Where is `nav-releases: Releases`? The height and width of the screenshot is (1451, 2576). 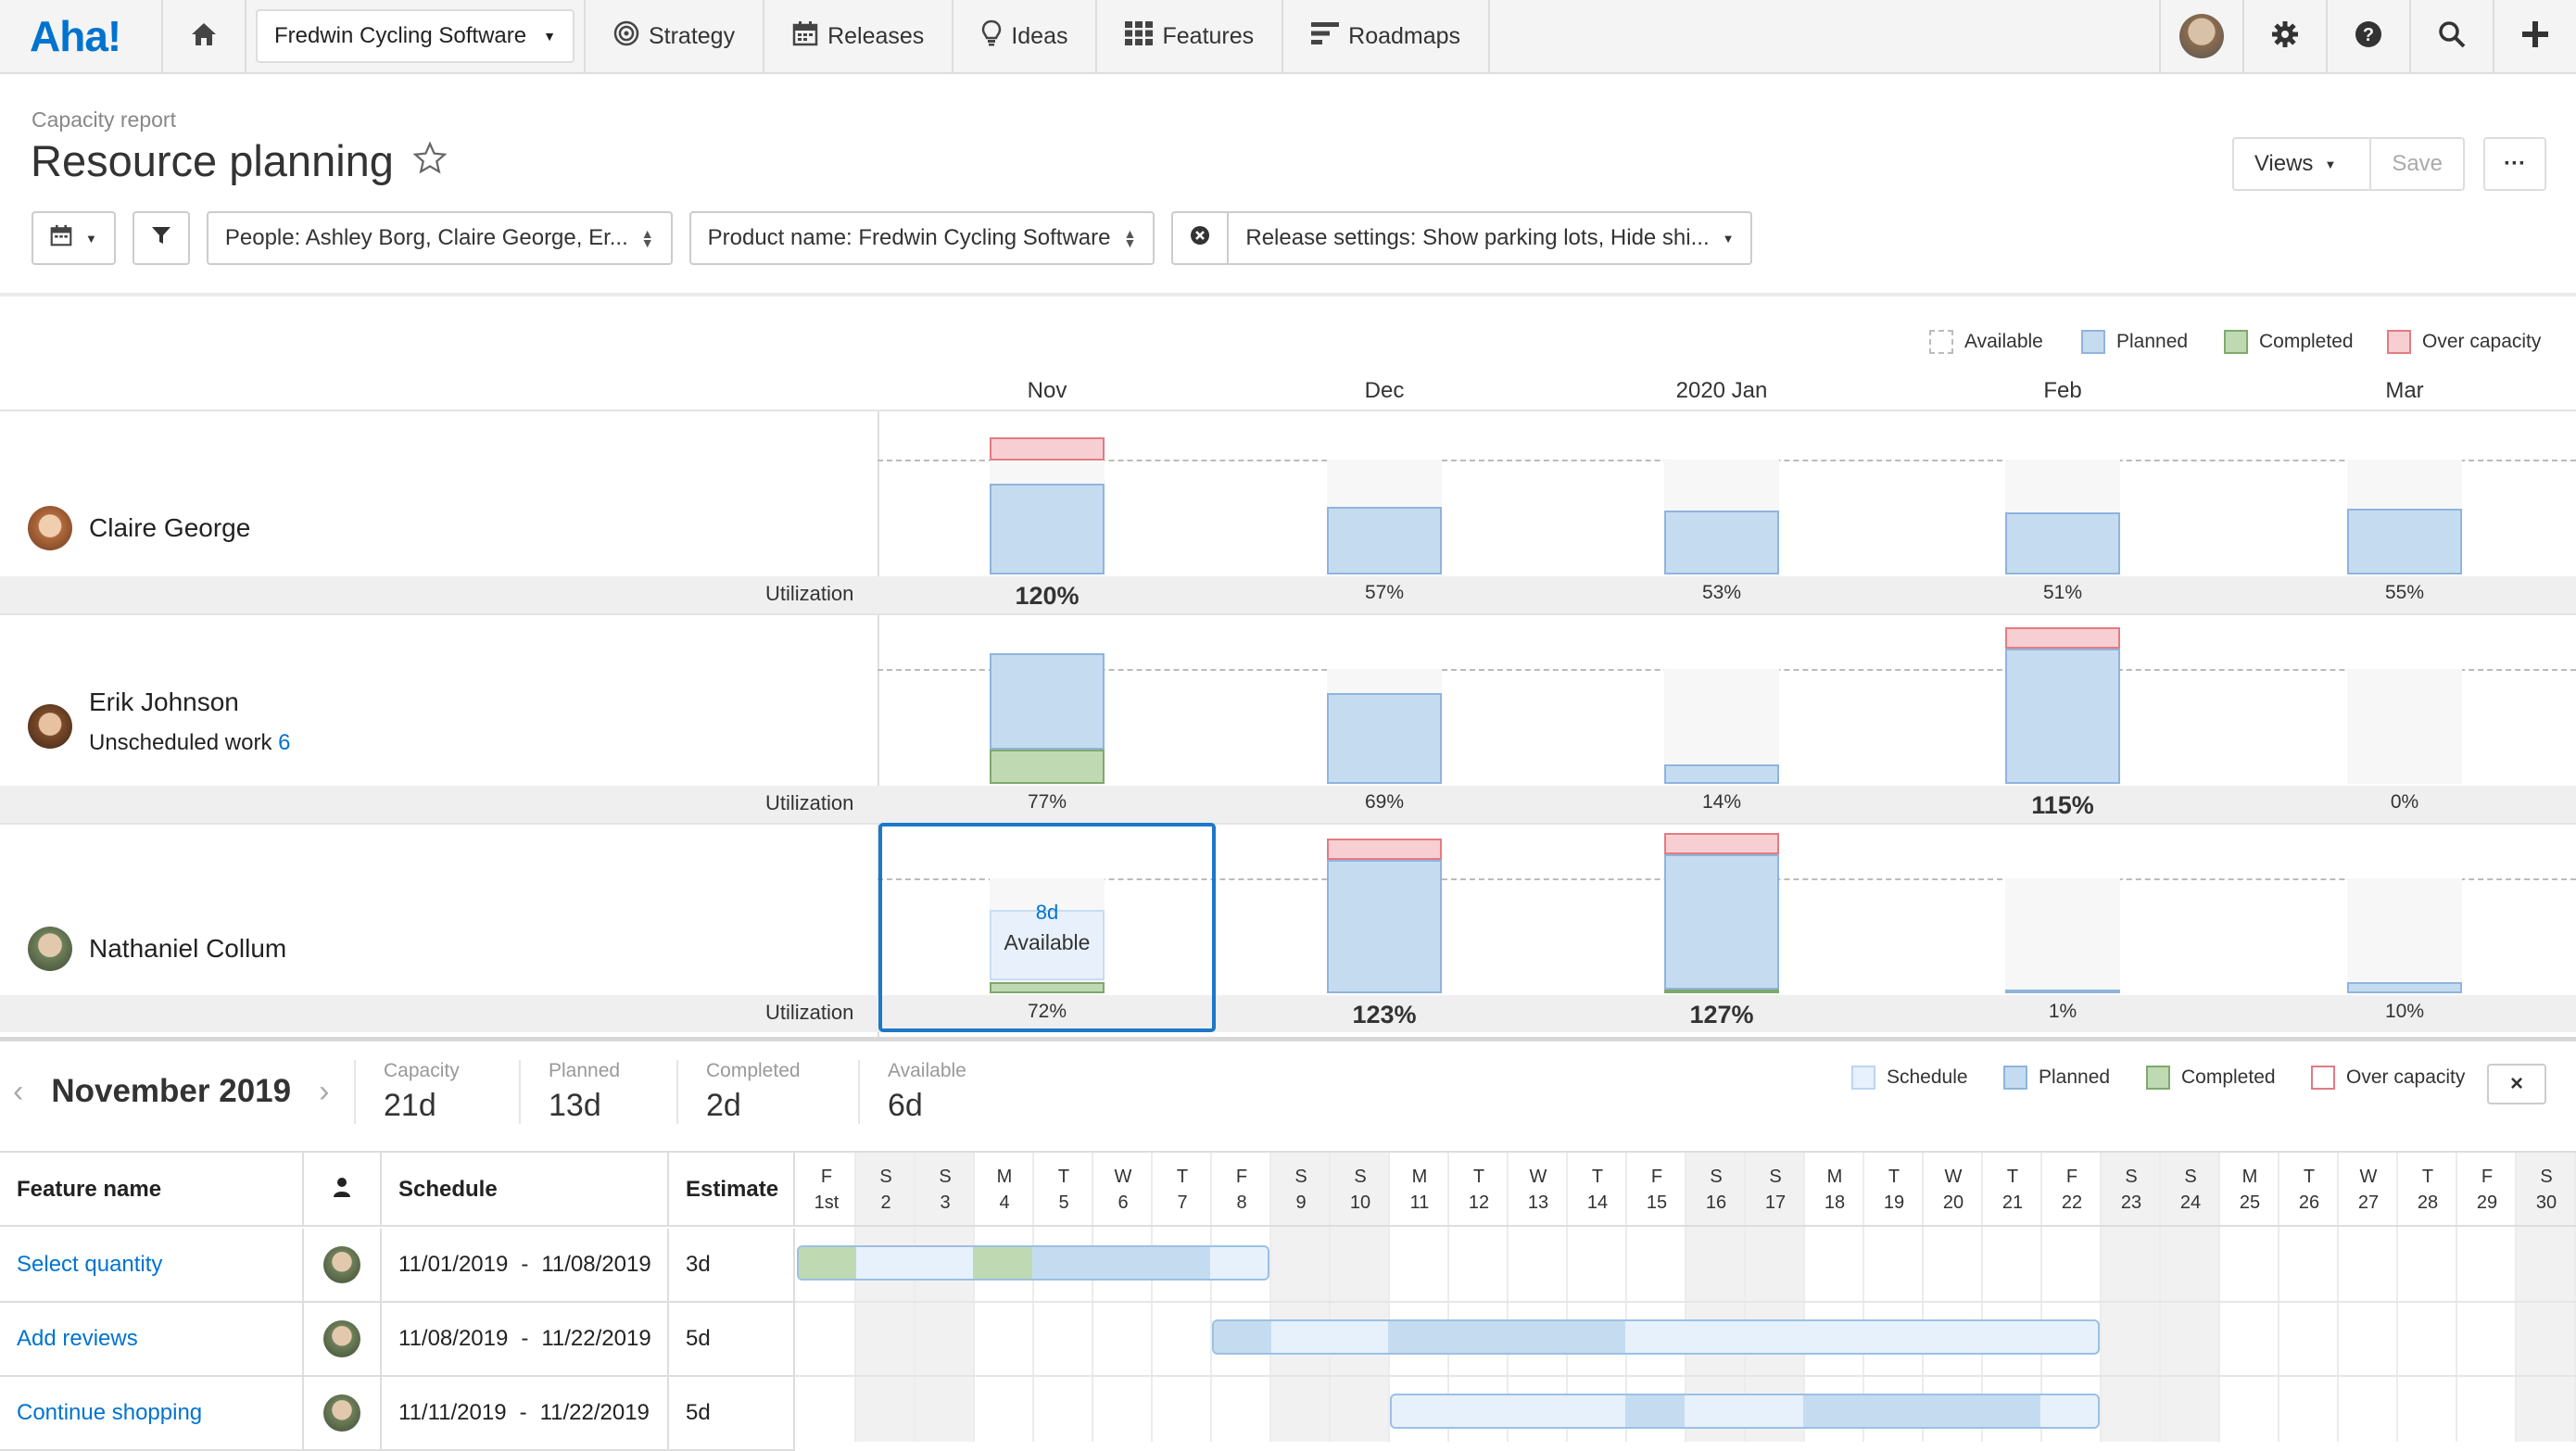
nav-releases: Releases is located at coordinates (859, 36).